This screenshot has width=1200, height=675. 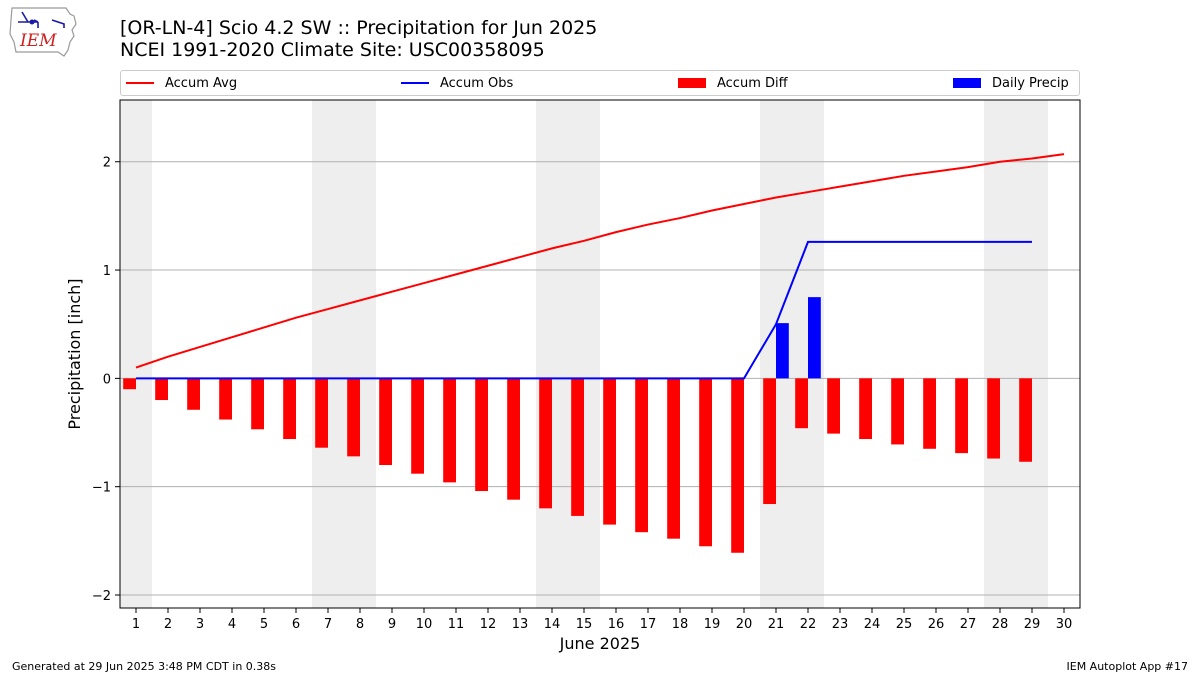 I want to click on legend-item-daily-precip: Daily Precip, so click(x=1011, y=83).